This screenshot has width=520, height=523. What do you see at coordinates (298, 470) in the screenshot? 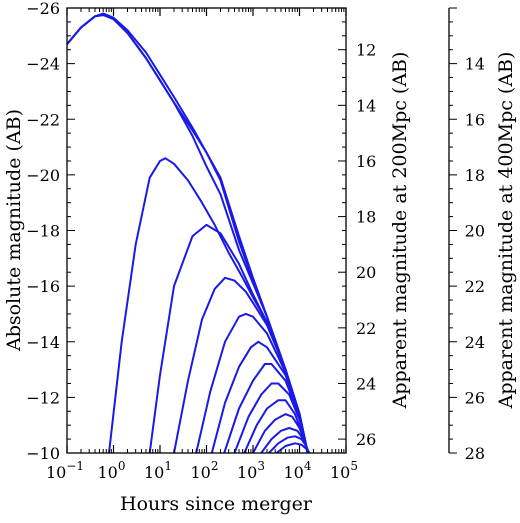
I see `x-tick-label: 10⁴` at bounding box center [298, 470].